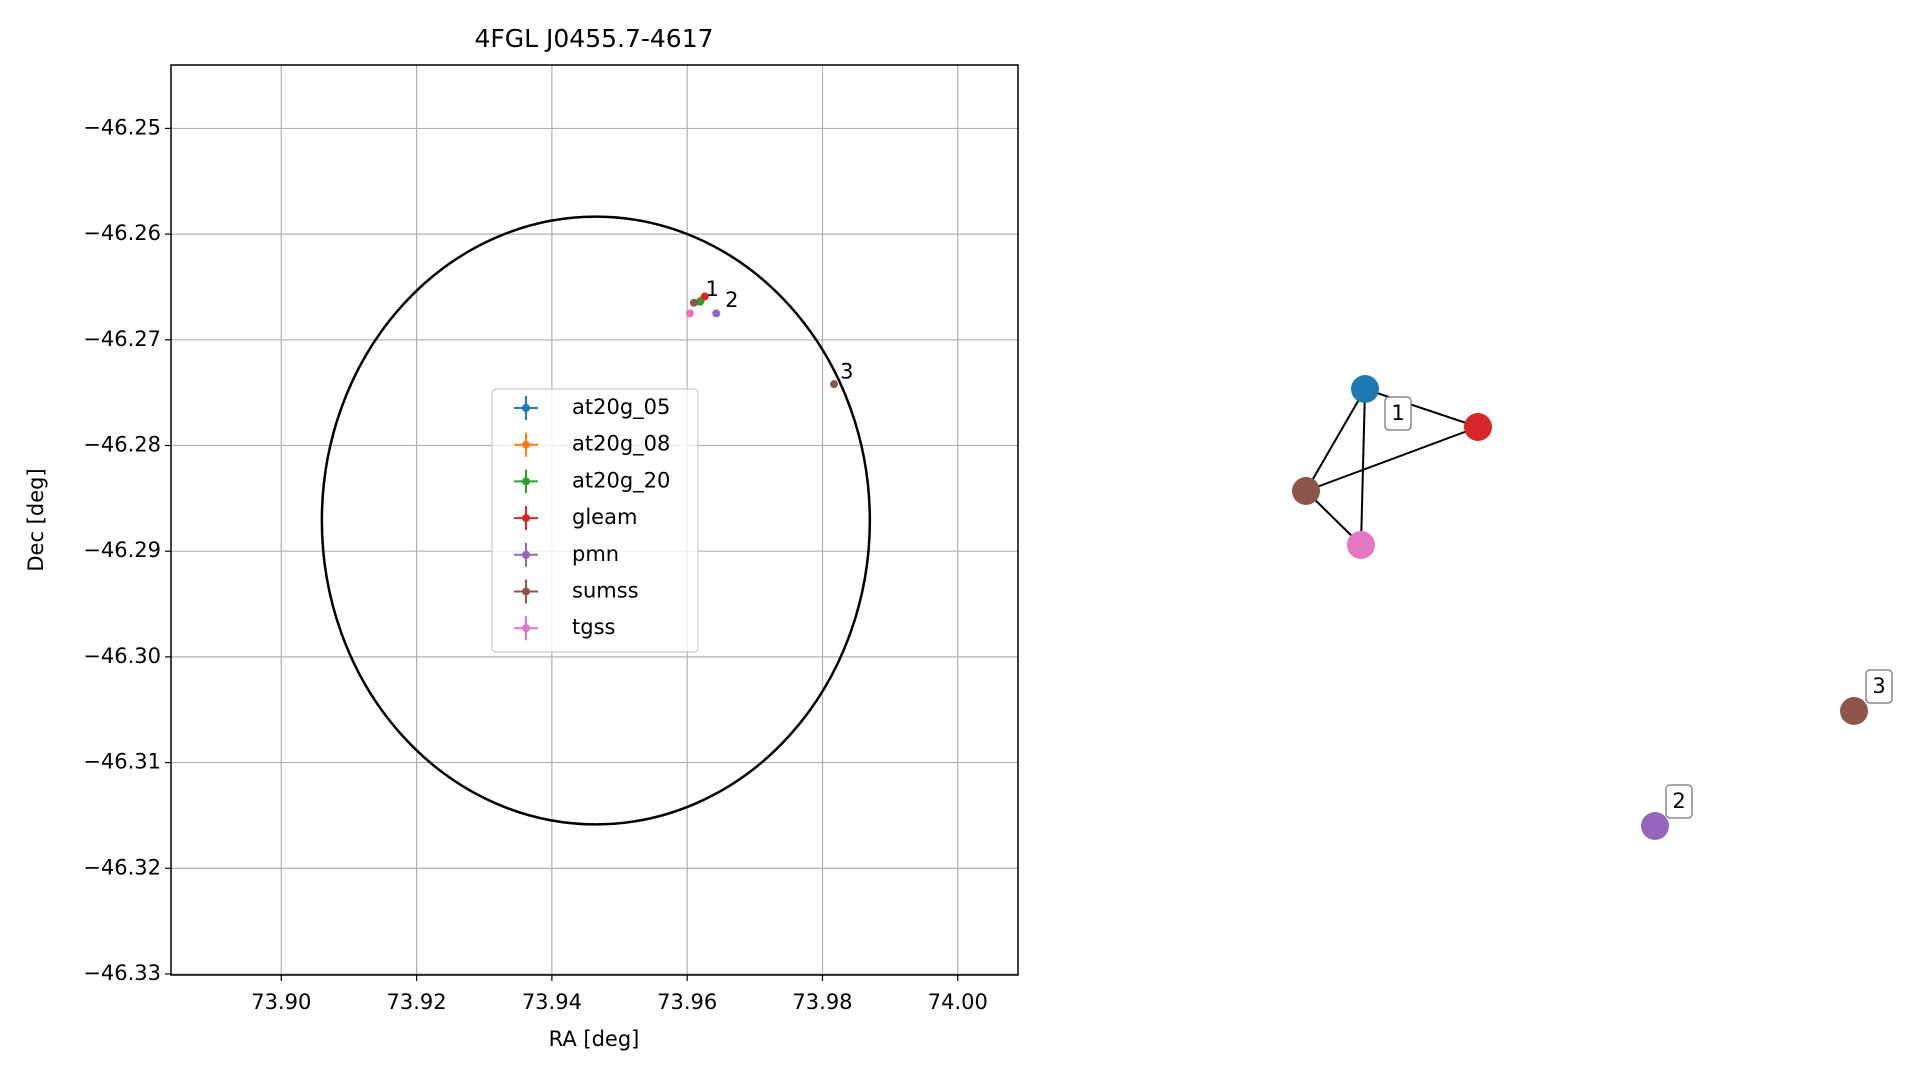 The image size is (1919, 1080). What do you see at coordinates (122, 550) in the screenshot?
I see `y-tick-label: −46.29` at bounding box center [122, 550].